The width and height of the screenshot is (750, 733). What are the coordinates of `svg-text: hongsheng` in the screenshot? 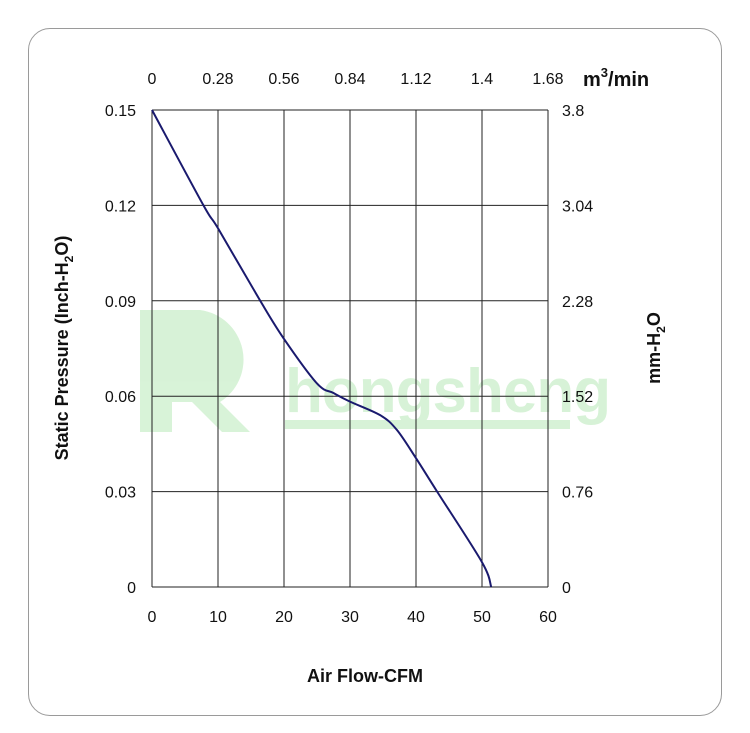 It's located at (447, 391).